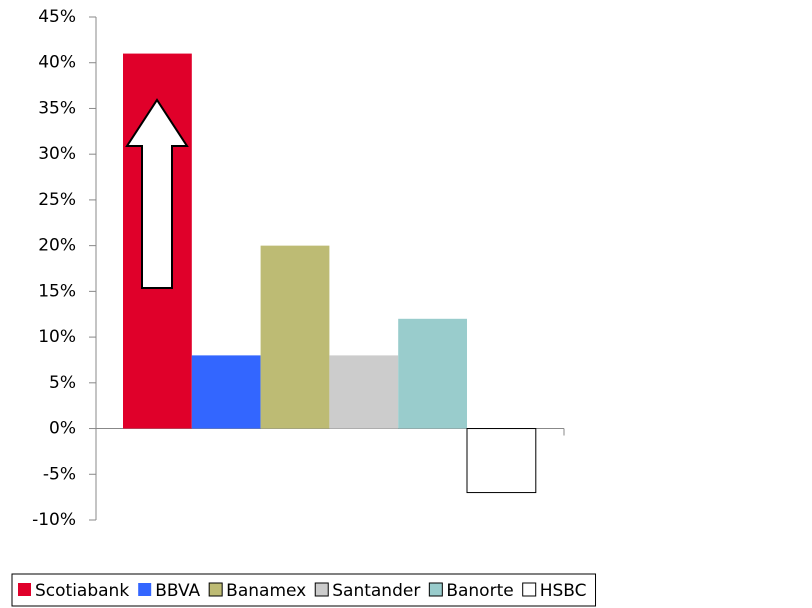 Image resolution: width=812 pixels, height=608 pixels. Describe the element at coordinates (57, 200) in the screenshot. I see `y-tick-label: 25%` at that location.